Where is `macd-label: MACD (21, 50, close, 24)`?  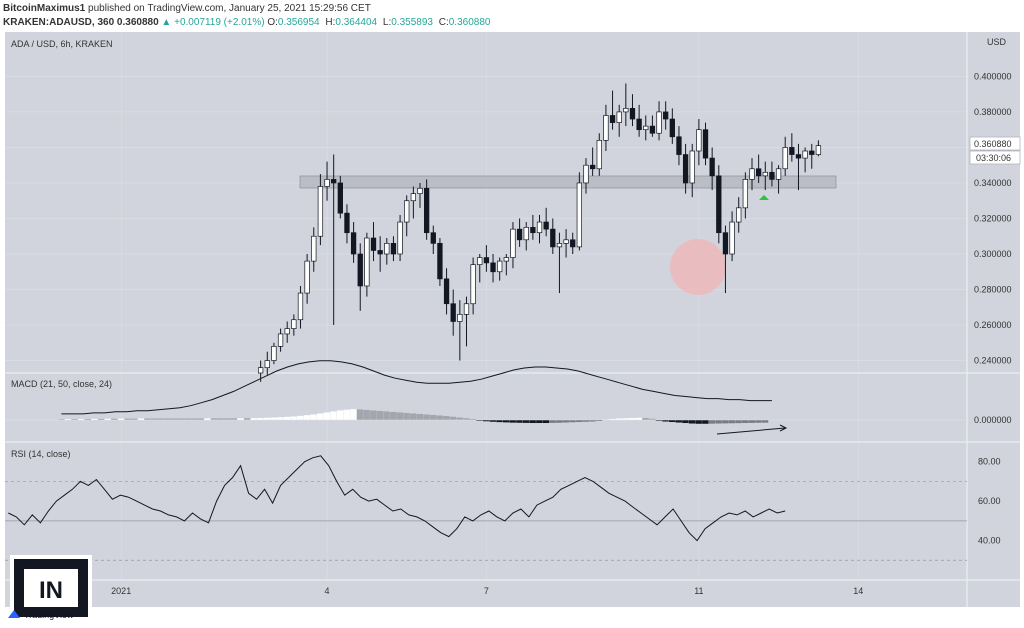 macd-label: MACD (21, 50, close, 24) is located at coordinates (61, 384).